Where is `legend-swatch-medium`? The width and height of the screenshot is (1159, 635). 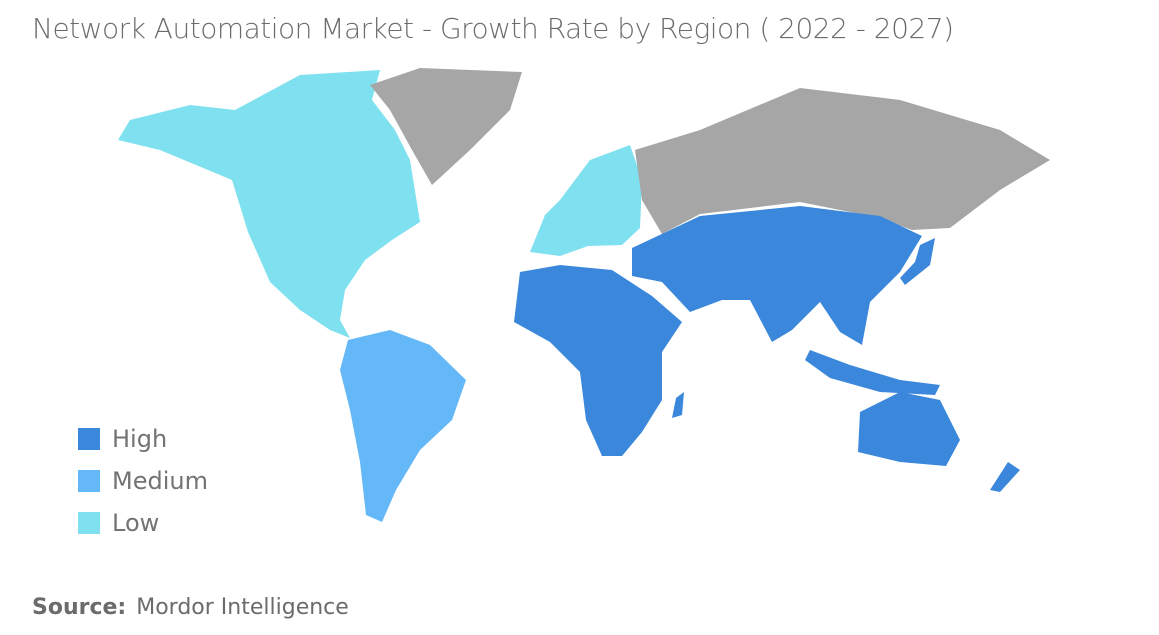 legend-swatch-medium is located at coordinates (89, 481).